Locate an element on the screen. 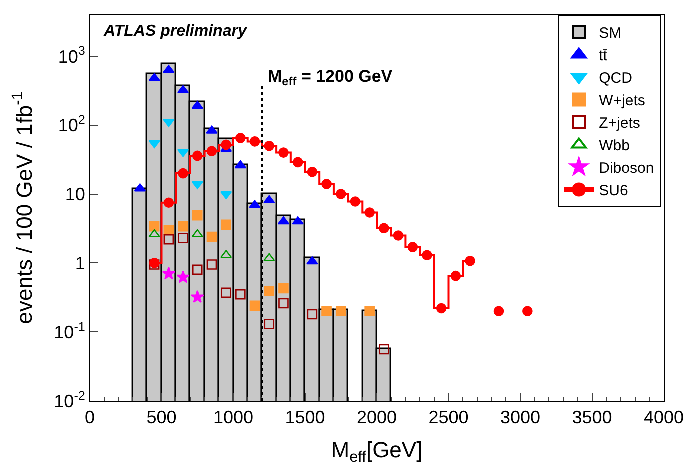 This screenshot has width=696, height=470. x-tick-label: 1500 is located at coordinates (305, 418).